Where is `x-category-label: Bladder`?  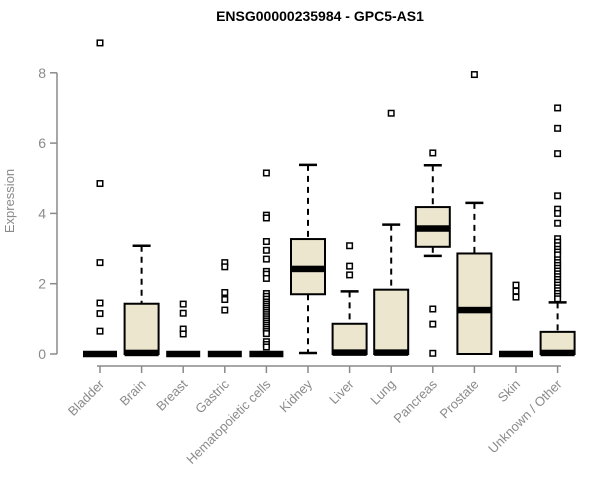
x-category-label: Bladder is located at coordinates (86, 397).